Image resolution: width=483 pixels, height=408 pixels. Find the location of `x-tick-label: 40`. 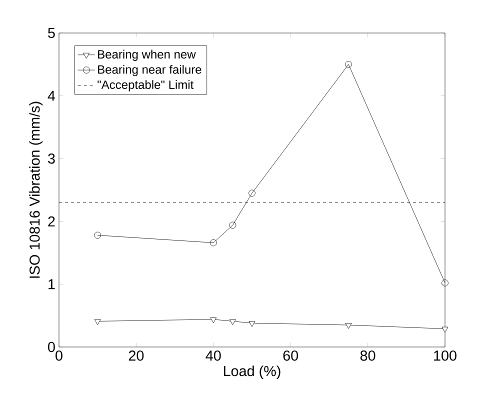

x-tick-label: 40 is located at coordinates (213, 355).